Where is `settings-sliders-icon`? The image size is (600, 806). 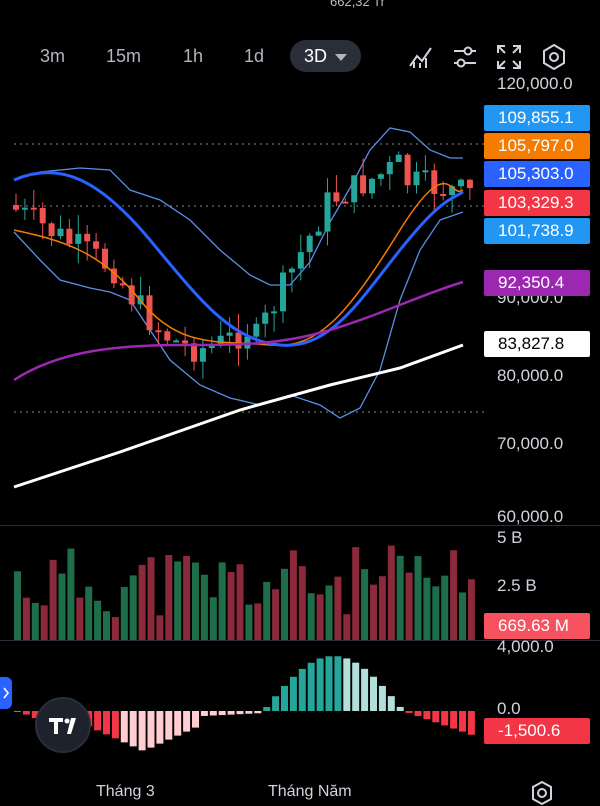 settings-sliders-icon is located at coordinates (465, 57).